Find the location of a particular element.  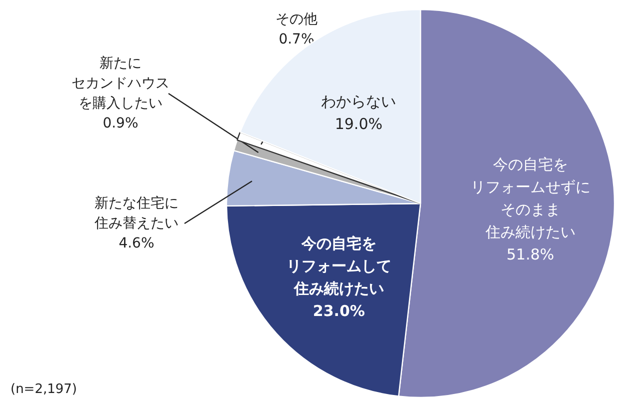

text: (n=2,197) is located at coordinates (43, 389).